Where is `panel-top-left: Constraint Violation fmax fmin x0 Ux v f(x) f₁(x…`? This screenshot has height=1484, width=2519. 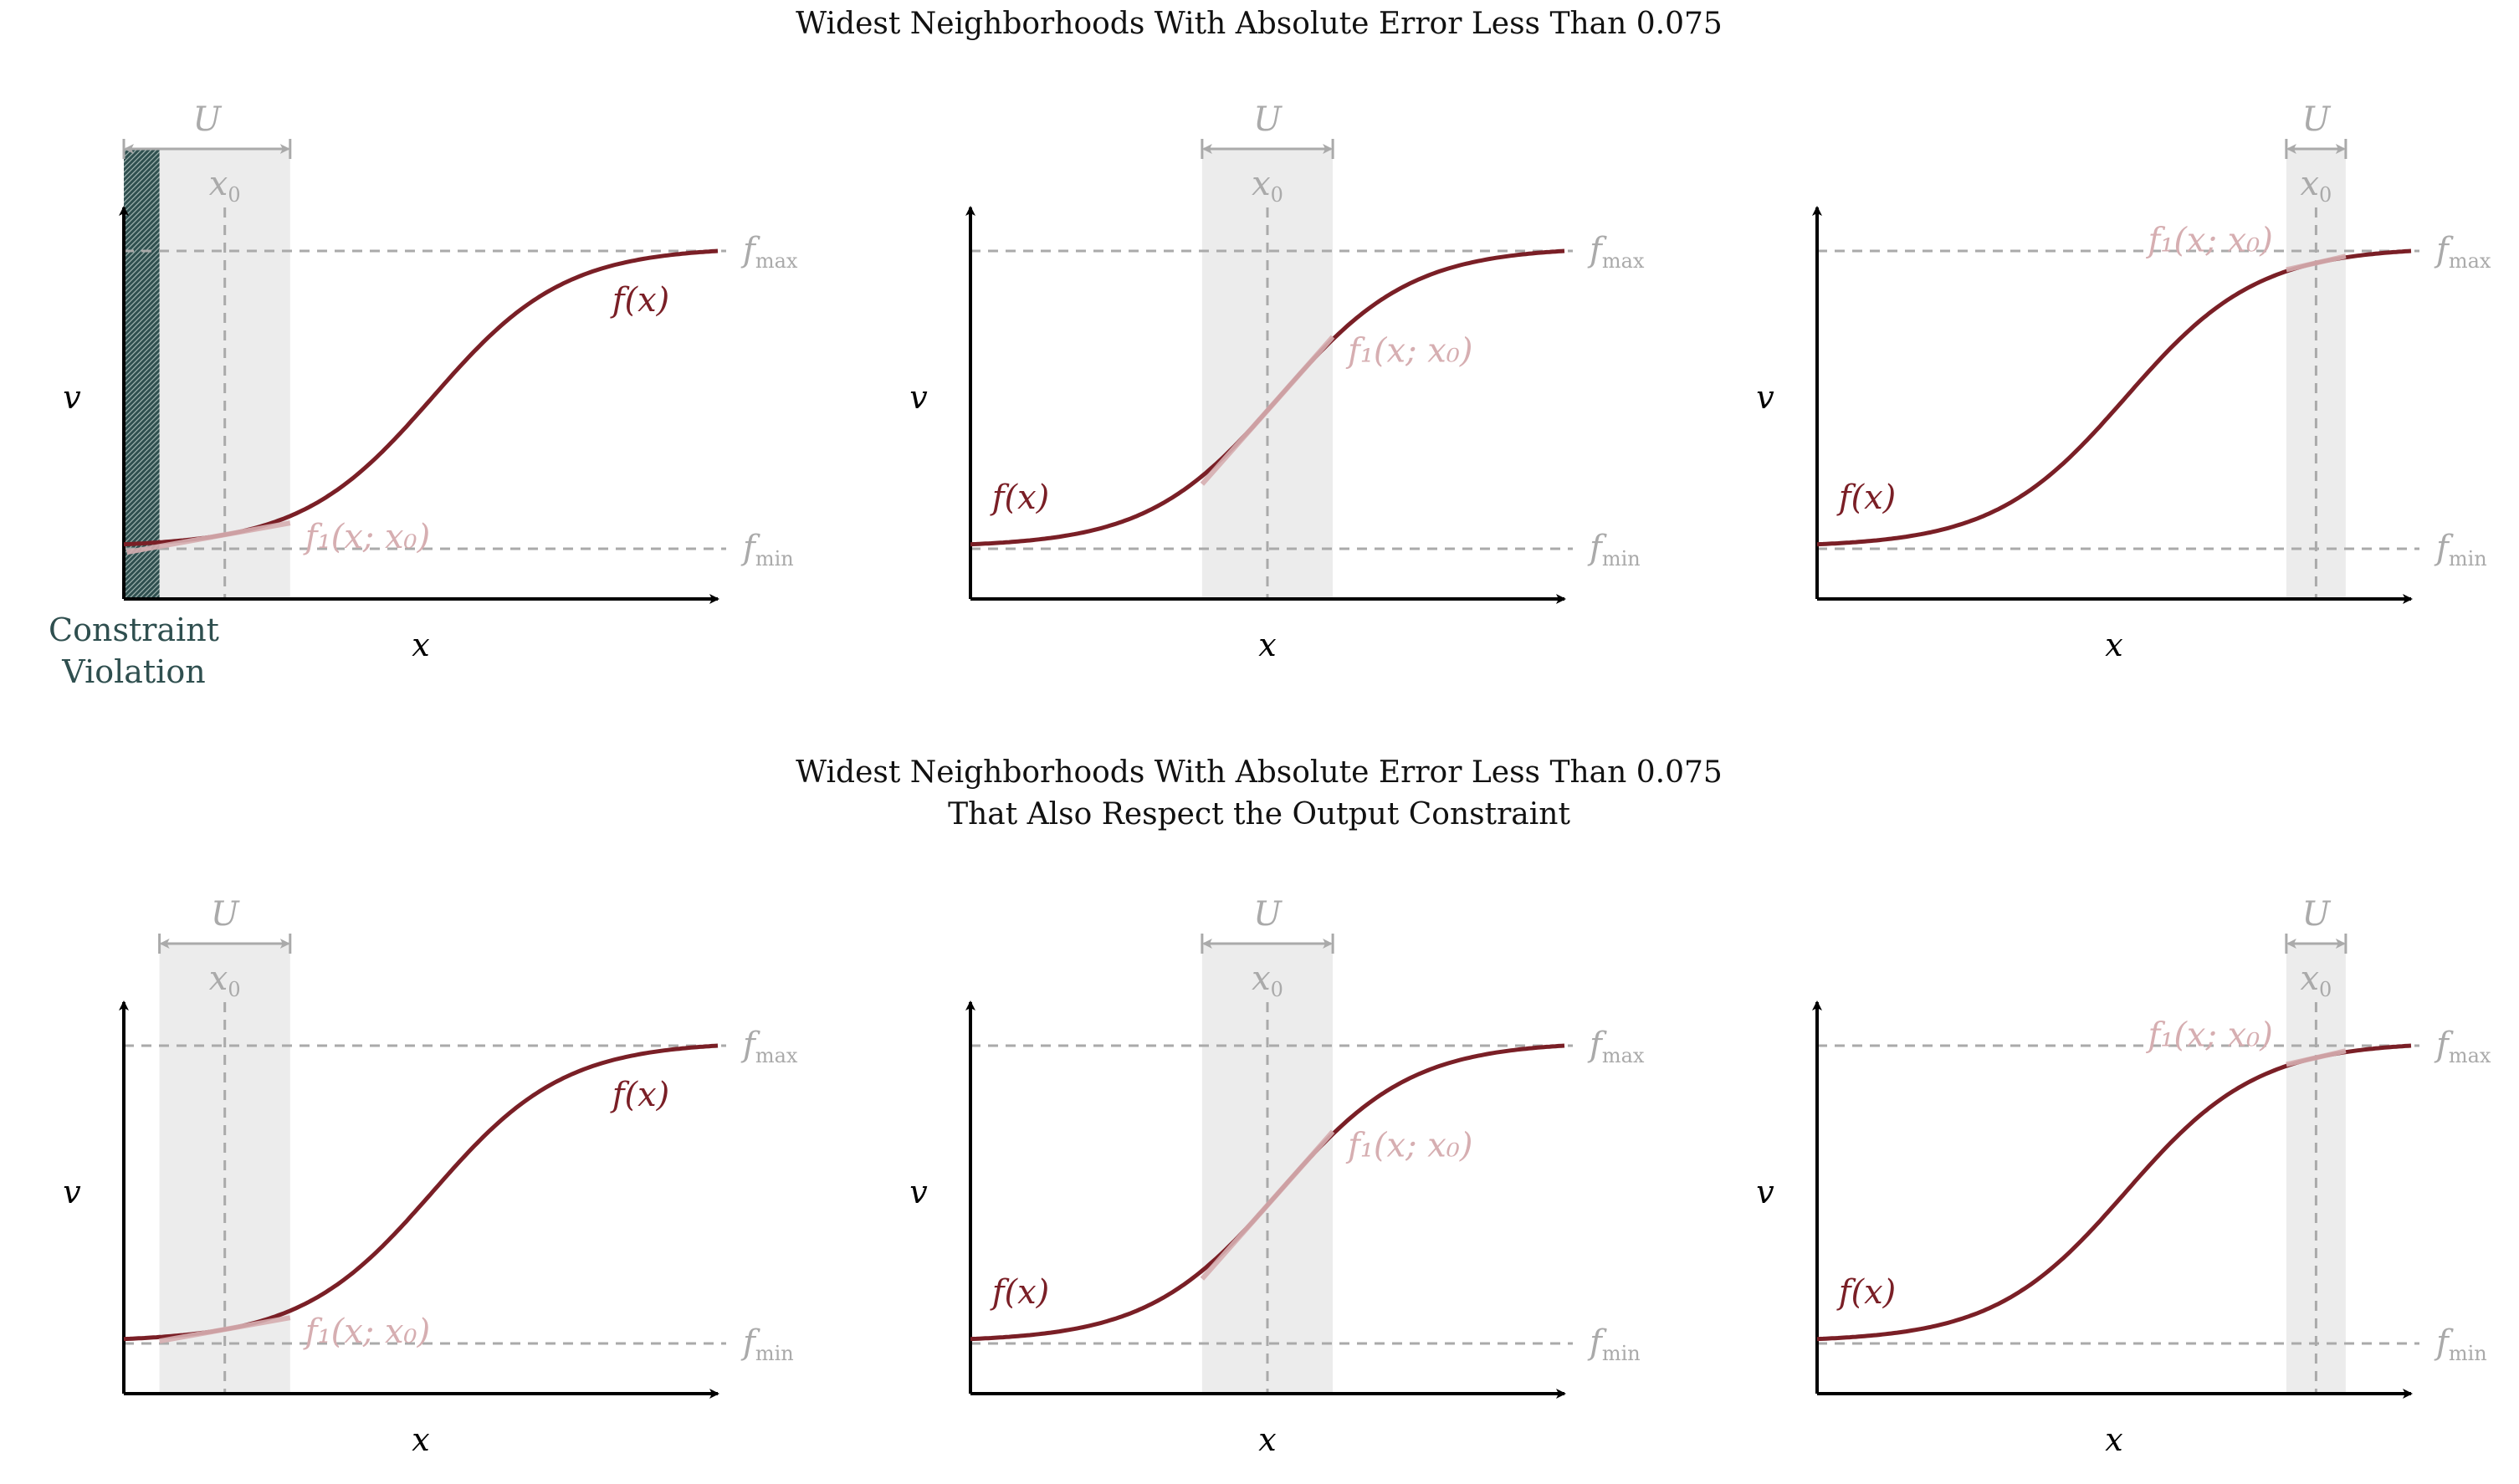 panel-top-left: Constraint Violation fmax fmin x0 Ux v f(x) f₁(x… is located at coordinates (423, 395).